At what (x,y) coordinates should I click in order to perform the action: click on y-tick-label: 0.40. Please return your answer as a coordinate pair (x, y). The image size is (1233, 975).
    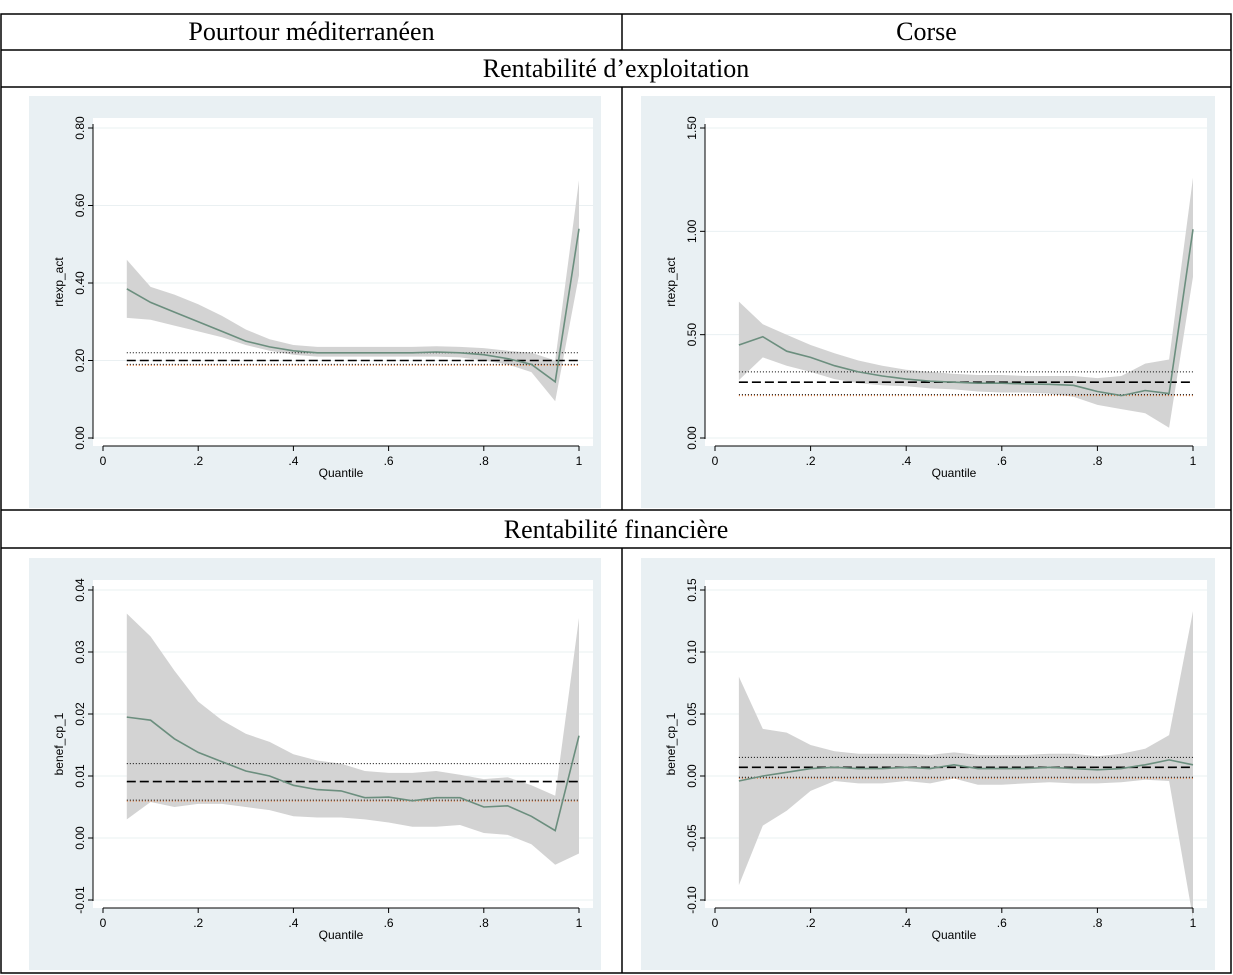
    Looking at the image, I should click on (80, 283).